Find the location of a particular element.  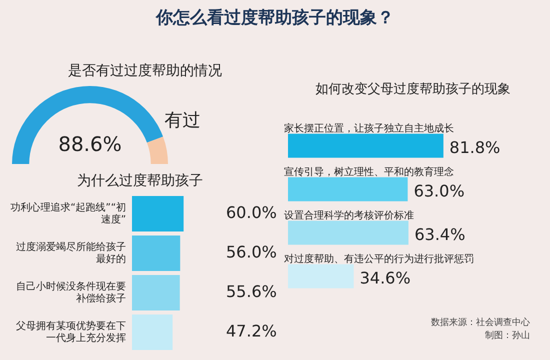

y-tick-label: 设置合理科学的考核评价标准 is located at coordinates (349, 215).